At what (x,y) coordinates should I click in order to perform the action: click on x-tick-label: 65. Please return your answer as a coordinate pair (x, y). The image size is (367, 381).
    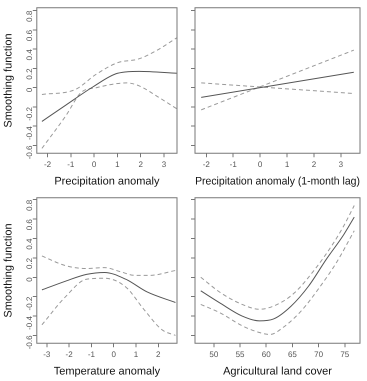
    Looking at the image, I should click on (293, 355).